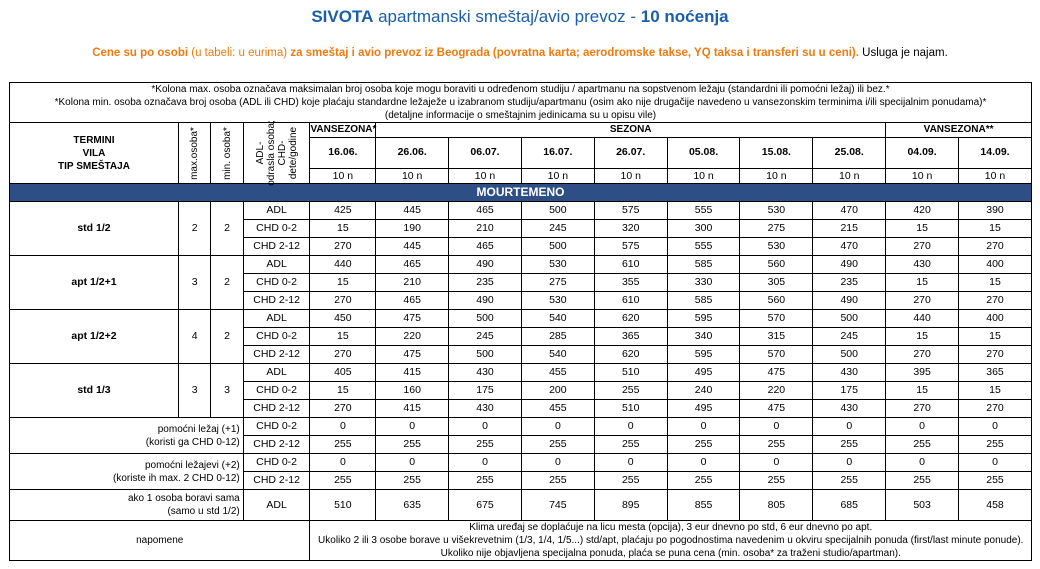 Image resolution: width=1040 pixels, height=569 pixels. I want to click on price-cell: 455, so click(557, 408).